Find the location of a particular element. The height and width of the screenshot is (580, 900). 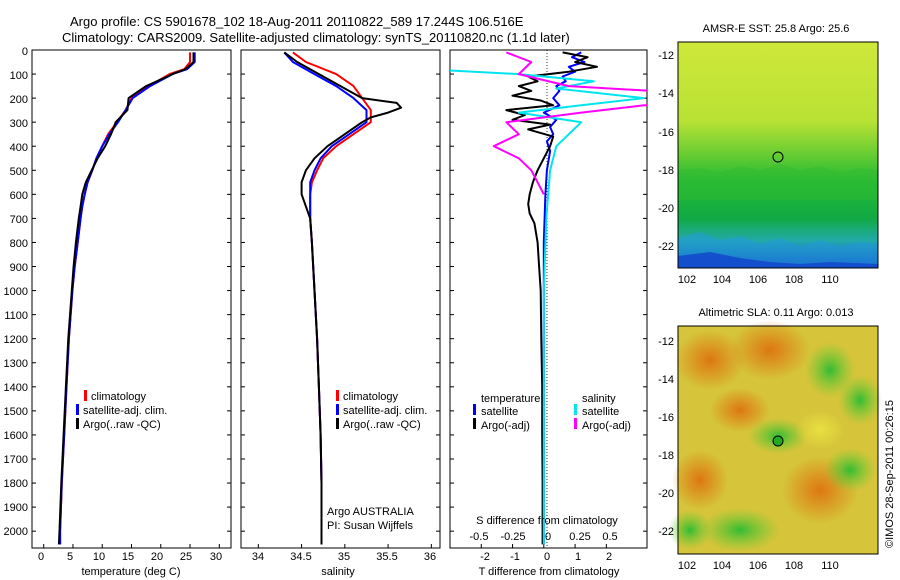

legend-swatch-climatology is located at coordinates (85, 395).